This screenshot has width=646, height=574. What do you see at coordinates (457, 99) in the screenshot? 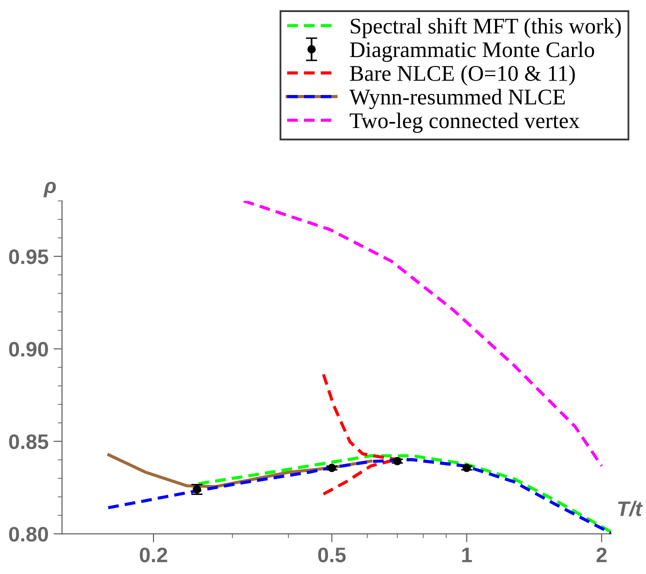
I see `legend-label: Wynn-resummed NLCE` at bounding box center [457, 99].